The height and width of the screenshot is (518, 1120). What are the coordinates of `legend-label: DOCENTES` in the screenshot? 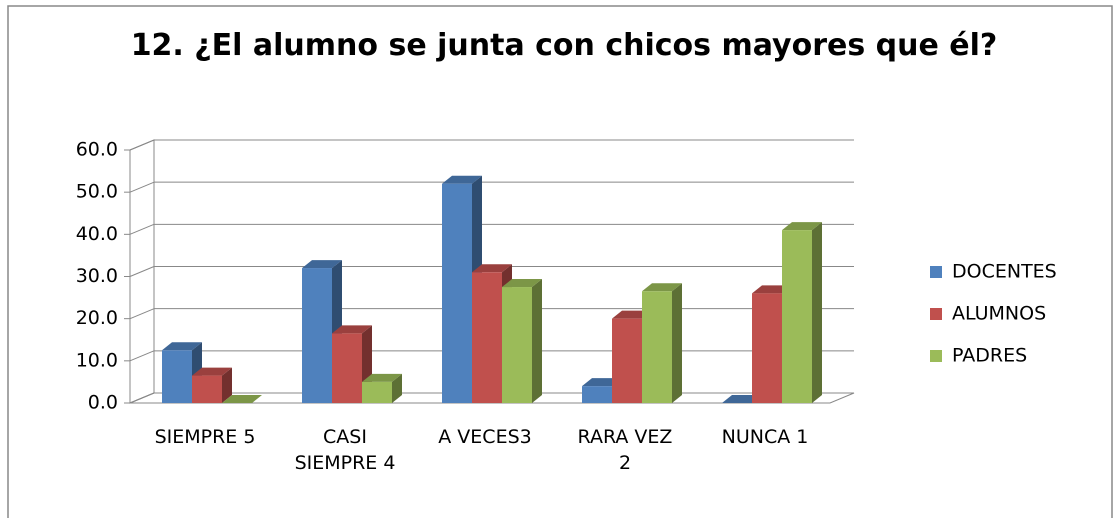 It's located at (1004, 272).